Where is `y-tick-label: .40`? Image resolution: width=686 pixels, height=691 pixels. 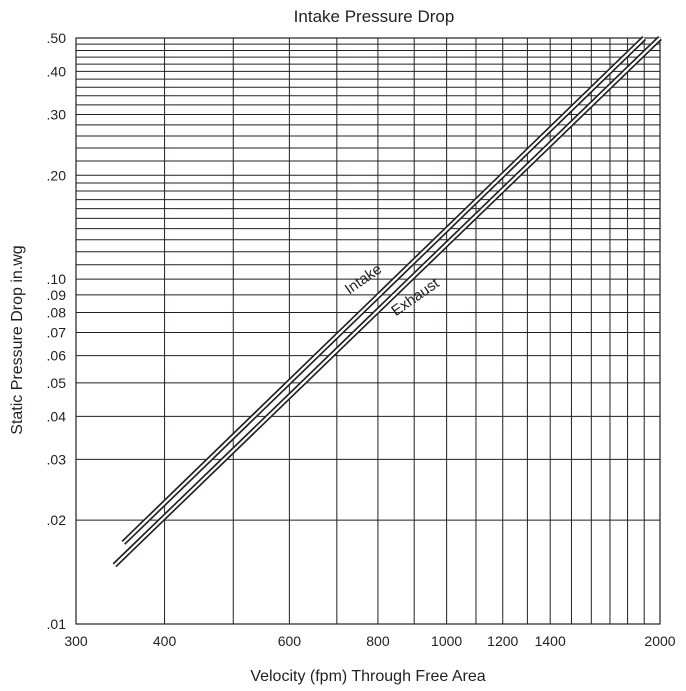 y-tick-label: .40 is located at coordinates (57, 71).